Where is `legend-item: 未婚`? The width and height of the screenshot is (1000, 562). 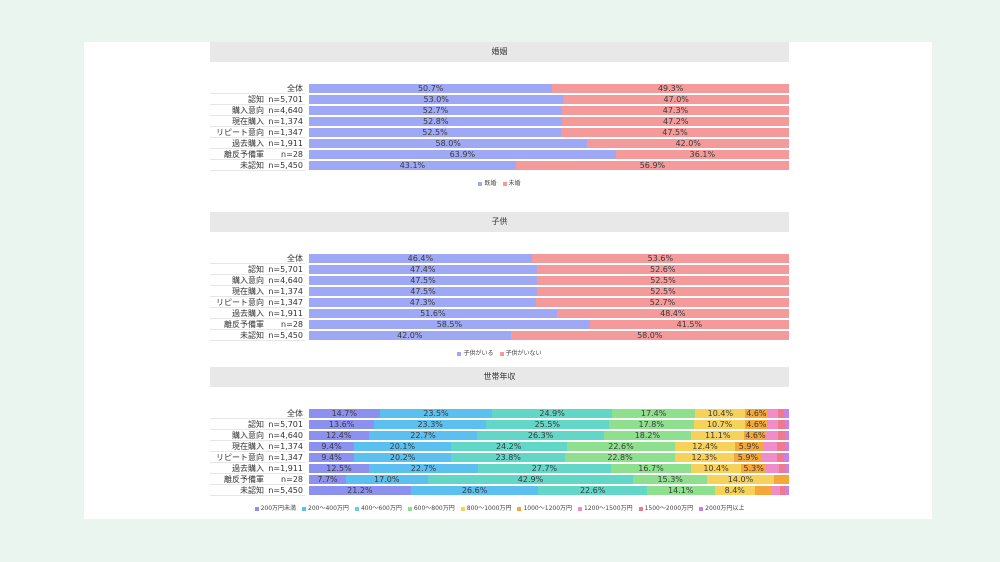
legend-item: 未婚 is located at coordinates (511, 182).